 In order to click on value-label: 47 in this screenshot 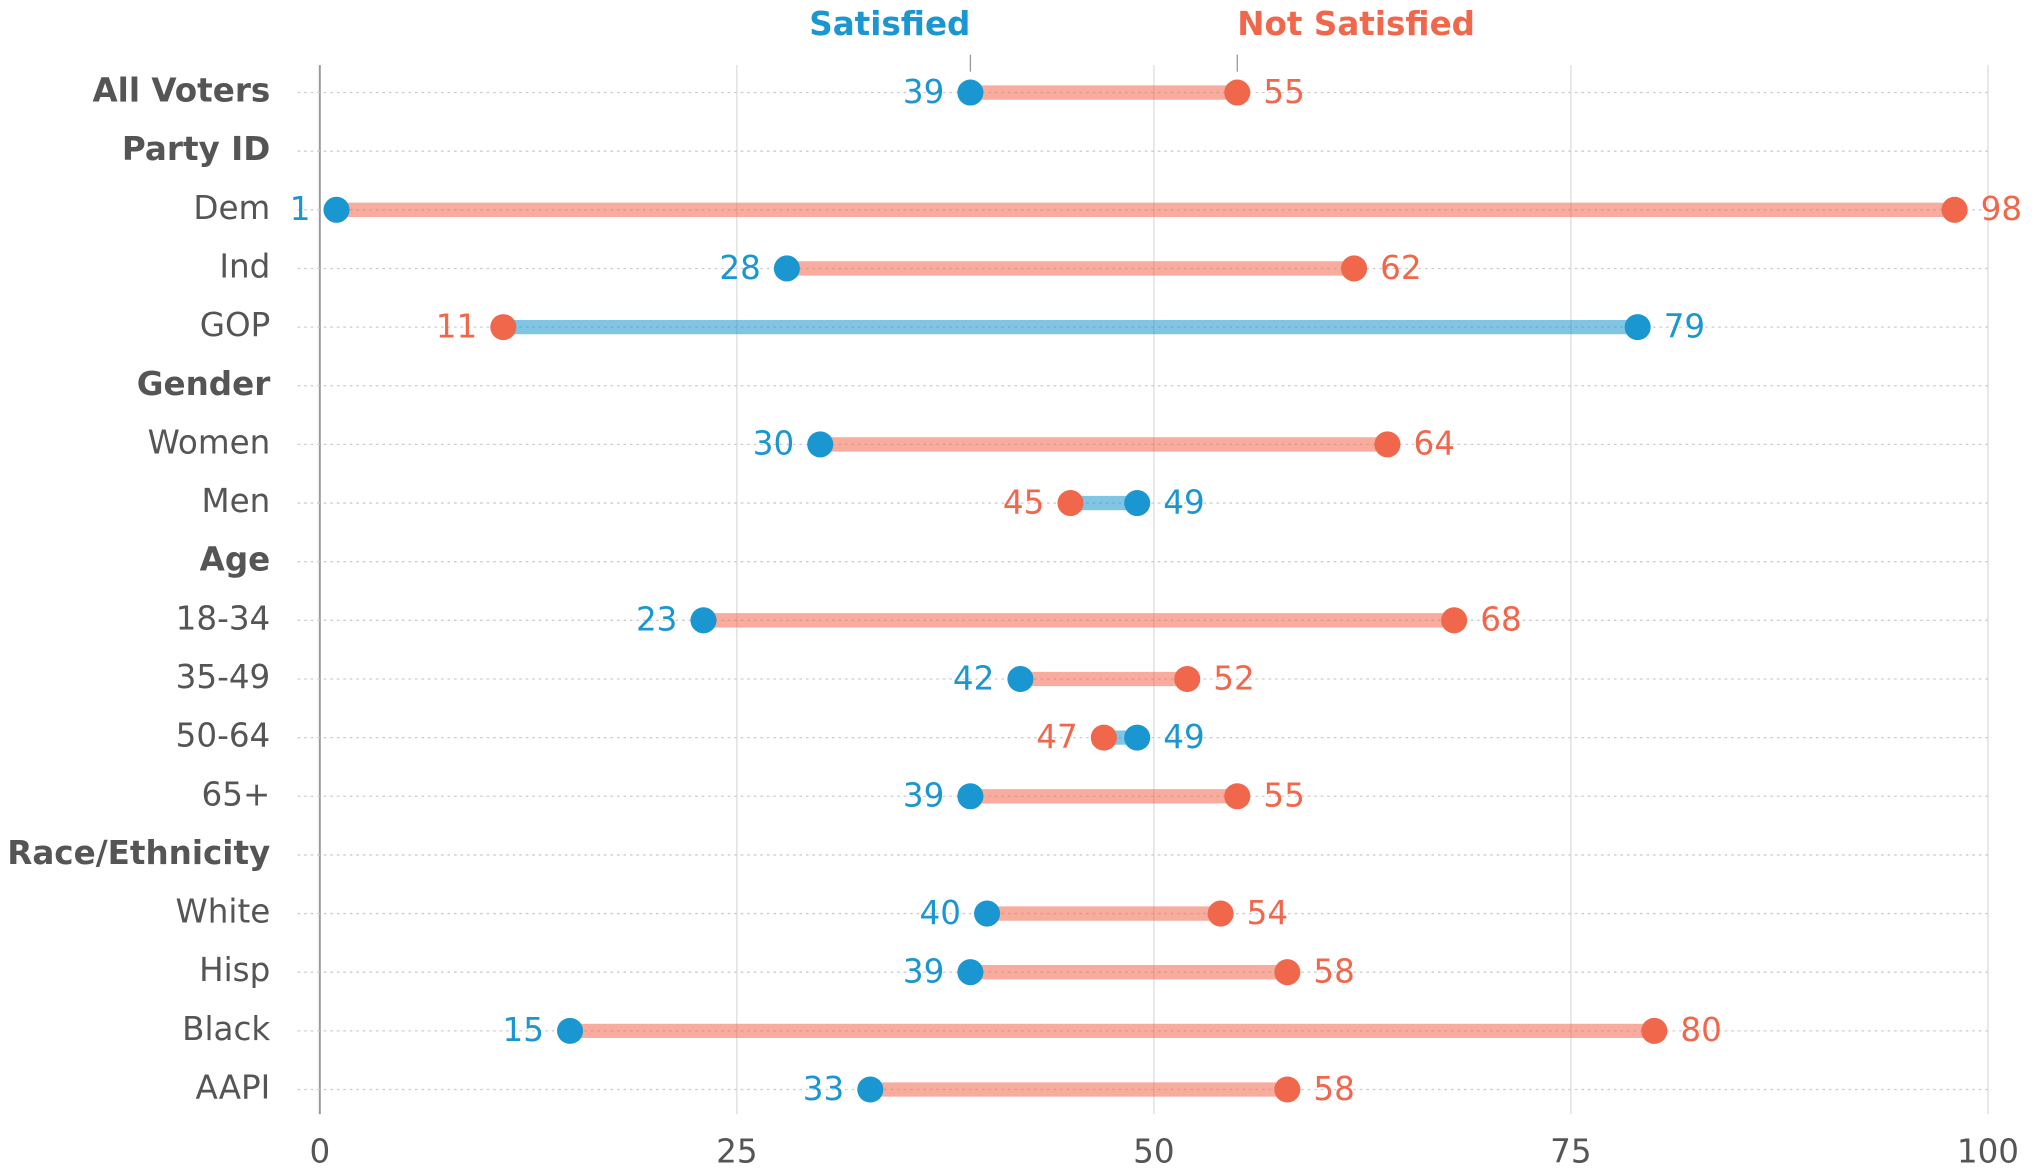, I will do `click(1056, 737)`.